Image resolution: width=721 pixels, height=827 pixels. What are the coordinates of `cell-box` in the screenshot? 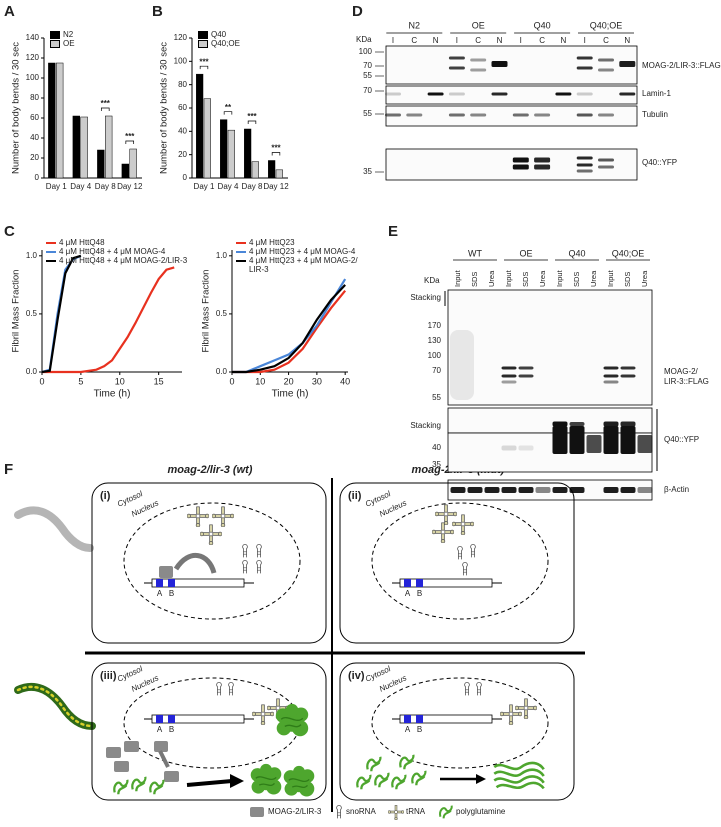 It's located at (457, 731).